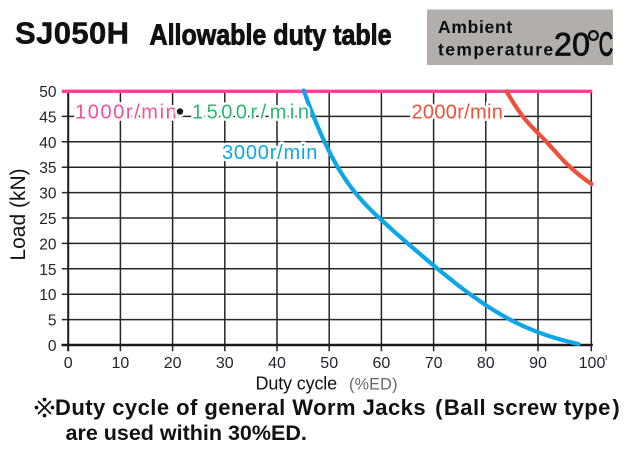 This screenshot has height=460, width=632. I want to click on svg-text: 45, so click(47, 117).